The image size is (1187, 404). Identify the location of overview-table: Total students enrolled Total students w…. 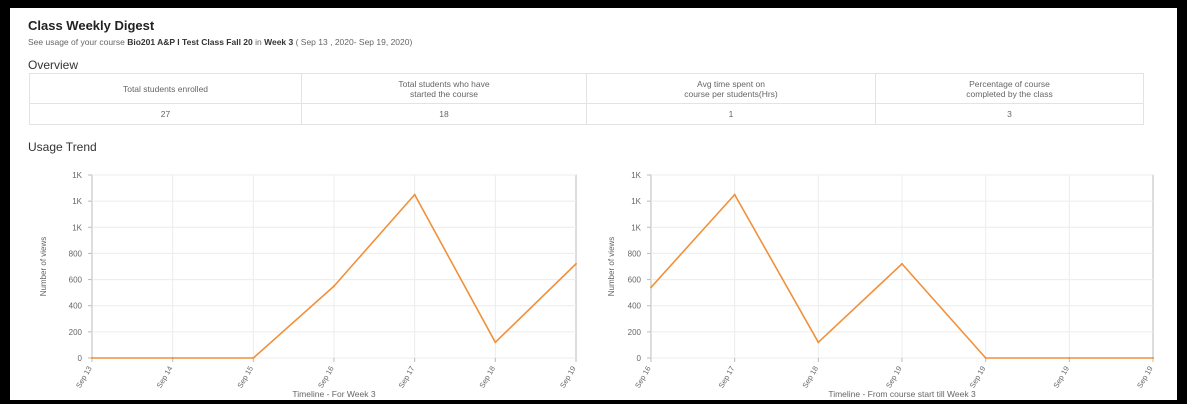
(586, 99).